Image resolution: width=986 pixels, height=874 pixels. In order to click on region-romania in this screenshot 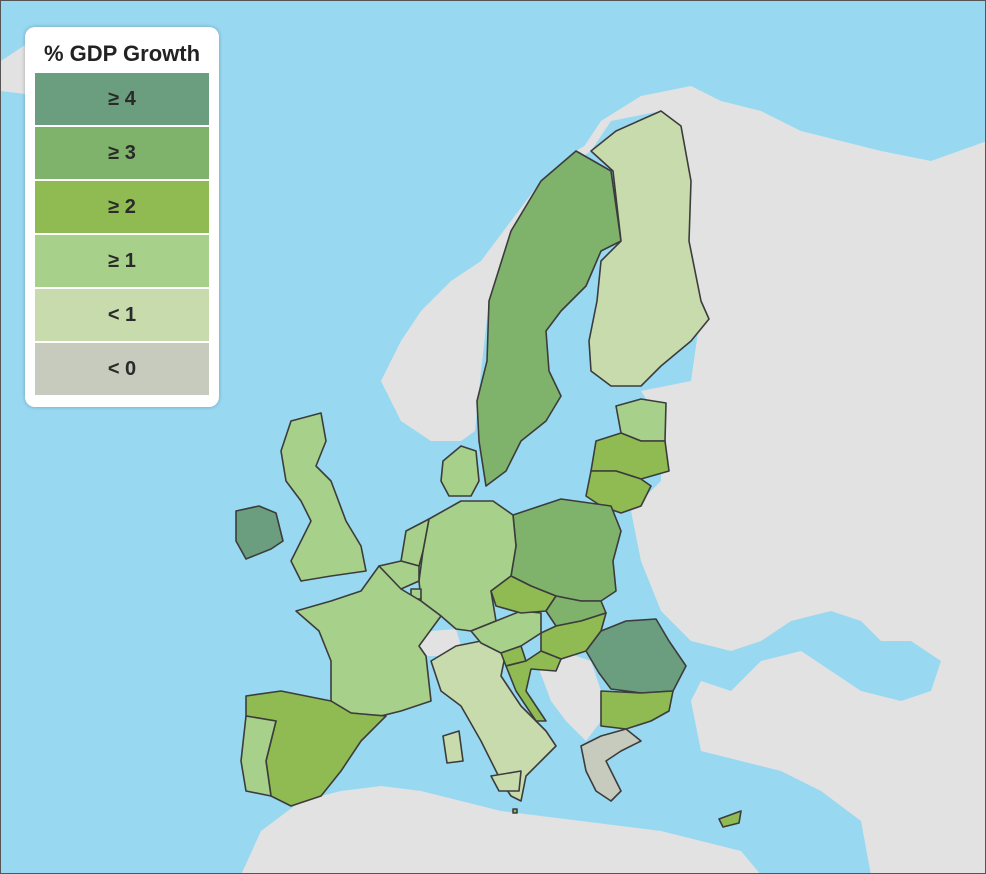, I will do `click(636, 656)`.